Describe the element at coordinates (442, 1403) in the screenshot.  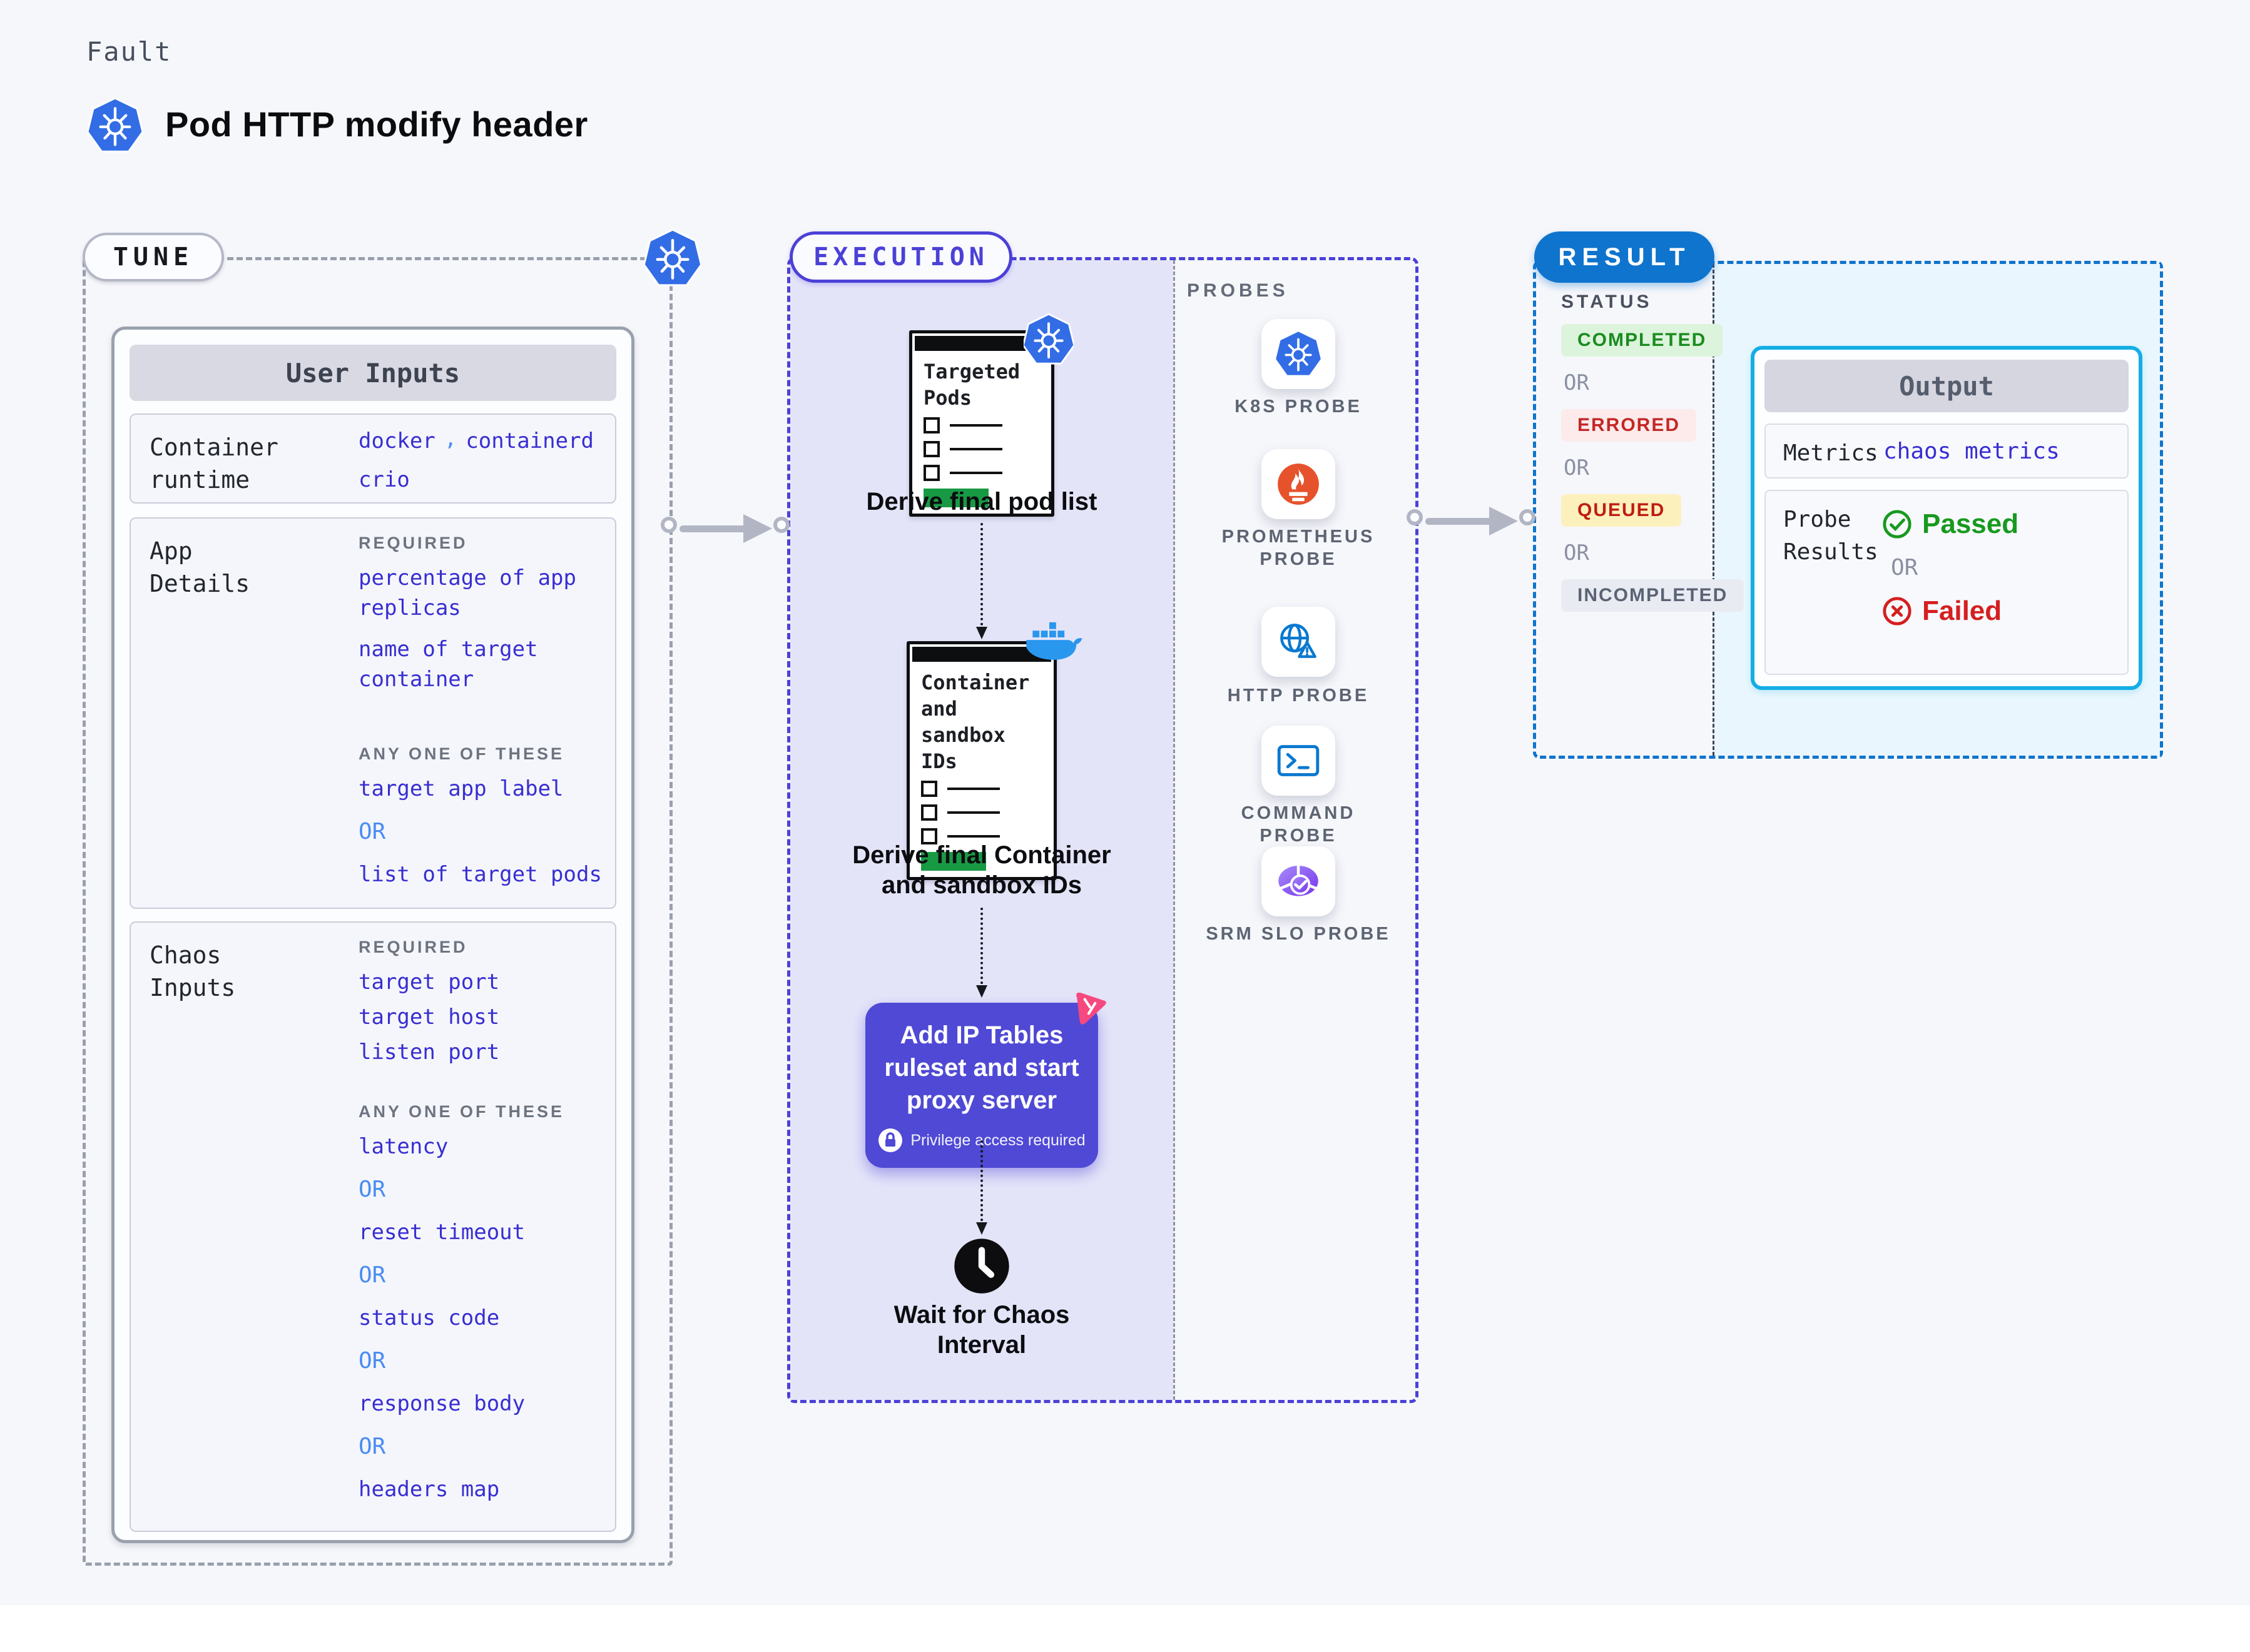
I see `option-item: response body` at that location.